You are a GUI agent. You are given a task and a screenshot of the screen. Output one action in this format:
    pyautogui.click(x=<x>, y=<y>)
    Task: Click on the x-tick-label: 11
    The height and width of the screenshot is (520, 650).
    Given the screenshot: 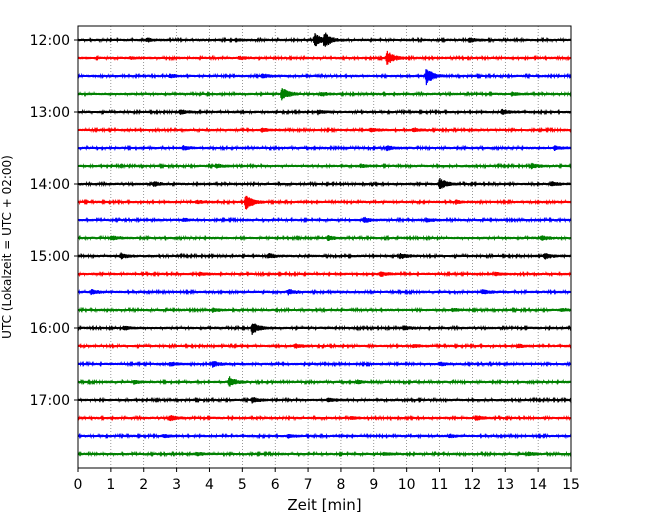 What is the action you would take?
    pyautogui.click(x=440, y=485)
    